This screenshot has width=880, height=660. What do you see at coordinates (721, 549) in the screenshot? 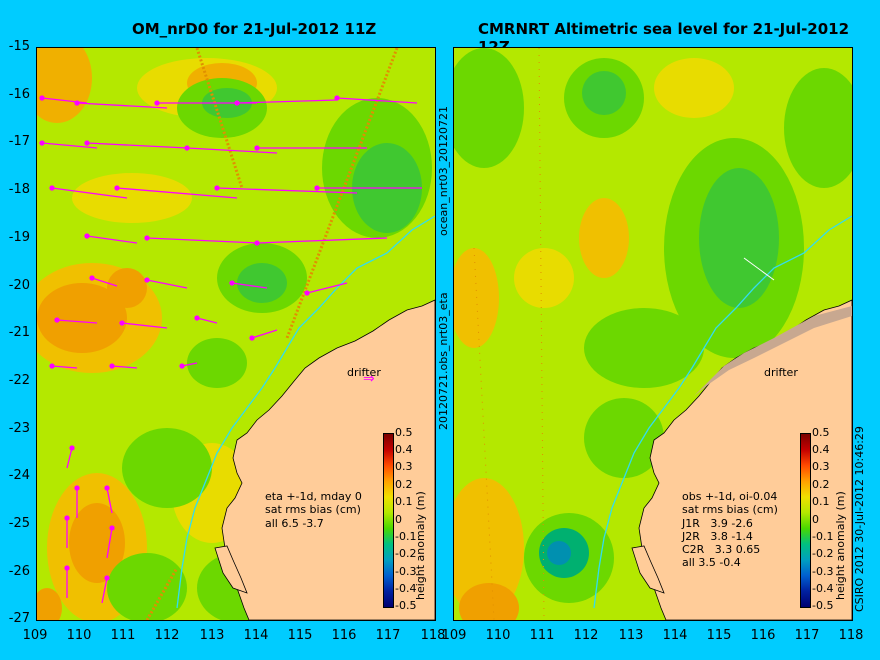
I see `right-legend-line-5: C2R 3.3 0.65` at bounding box center [721, 549].